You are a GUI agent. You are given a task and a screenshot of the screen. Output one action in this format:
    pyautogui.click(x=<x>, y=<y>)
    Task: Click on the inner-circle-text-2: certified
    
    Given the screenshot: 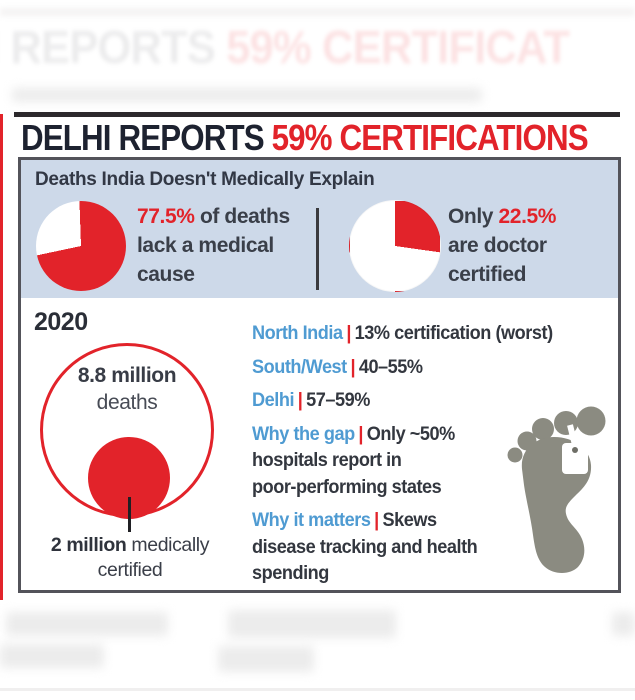 What is the action you would take?
    pyautogui.click(x=130, y=570)
    